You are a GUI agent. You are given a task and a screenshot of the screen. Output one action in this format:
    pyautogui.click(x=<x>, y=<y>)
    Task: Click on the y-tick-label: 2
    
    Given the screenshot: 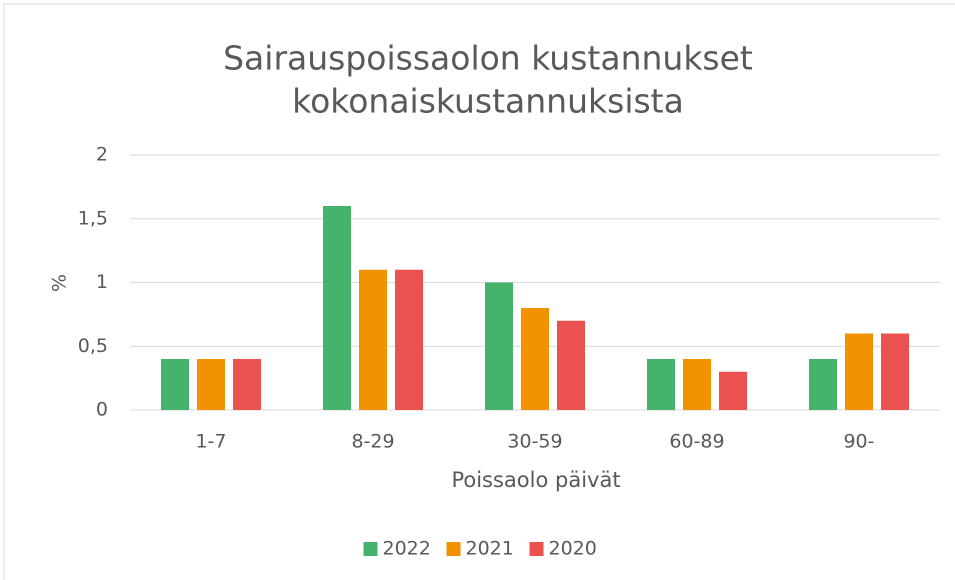 What is the action you would take?
    pyautogui.click(x=102, y=155)
    